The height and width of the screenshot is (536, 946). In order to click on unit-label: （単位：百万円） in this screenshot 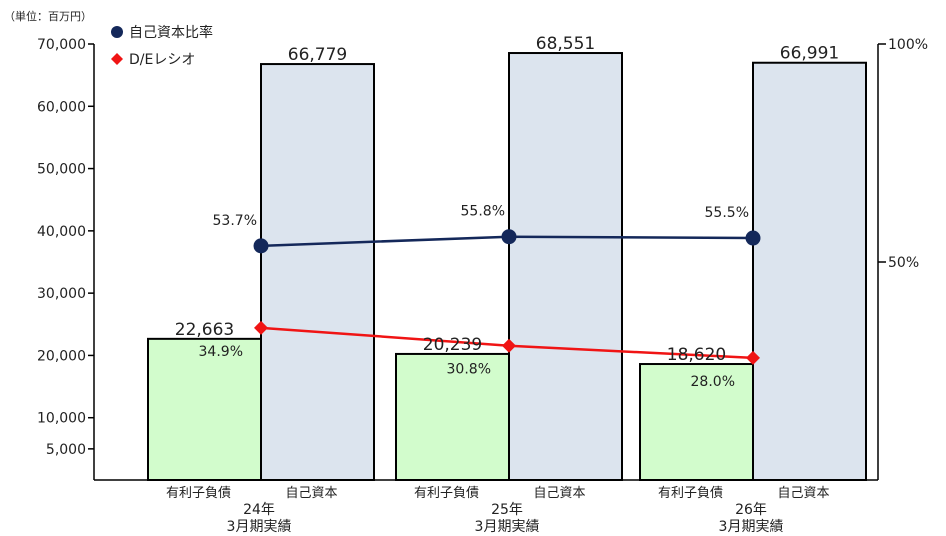, I will do `click(48, 16)`.